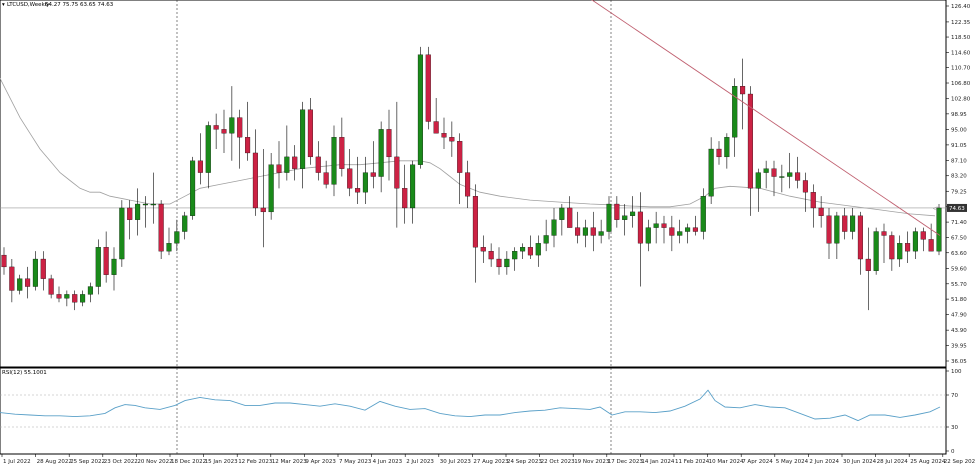 The width and height of the screenshot is (975, 464). I want to click on price-tick-label: 95.00, so click(959, 130).